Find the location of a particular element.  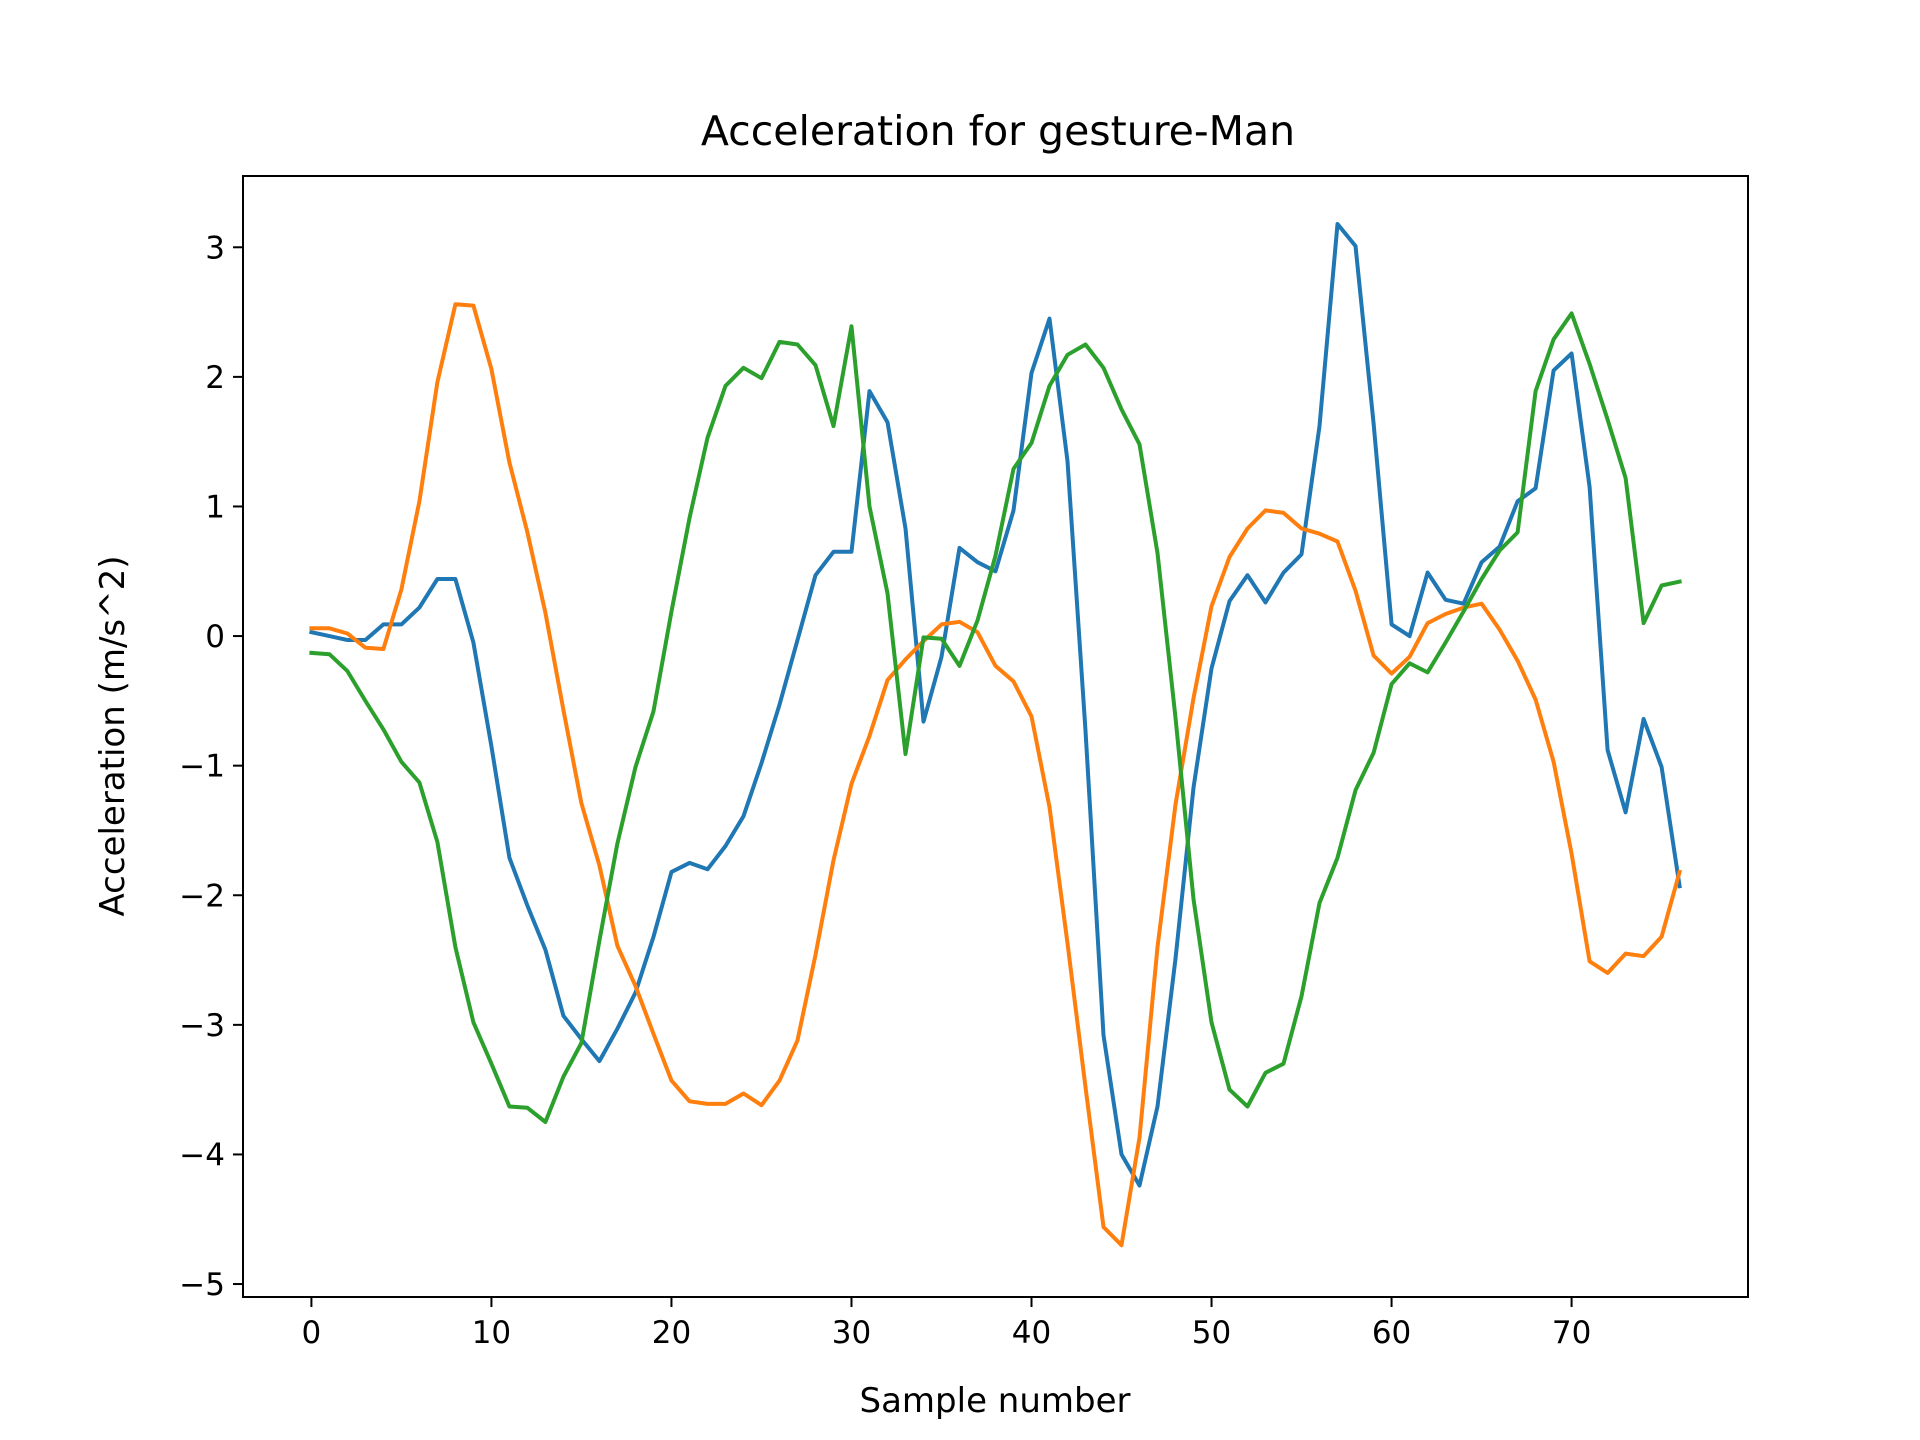

y-tick-label: 3 is located at coordinates (215, 248).